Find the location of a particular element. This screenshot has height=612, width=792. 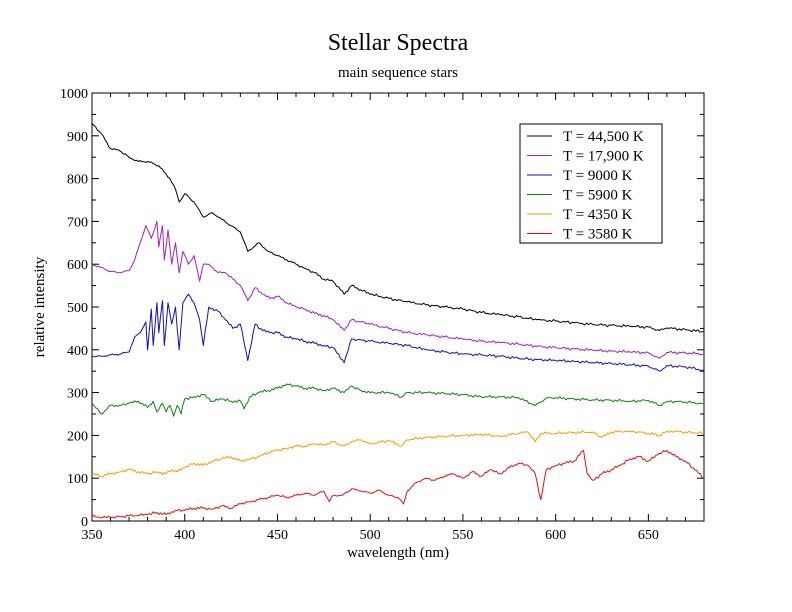

y-tick-label: 700 is located at coordinates (77, 222).